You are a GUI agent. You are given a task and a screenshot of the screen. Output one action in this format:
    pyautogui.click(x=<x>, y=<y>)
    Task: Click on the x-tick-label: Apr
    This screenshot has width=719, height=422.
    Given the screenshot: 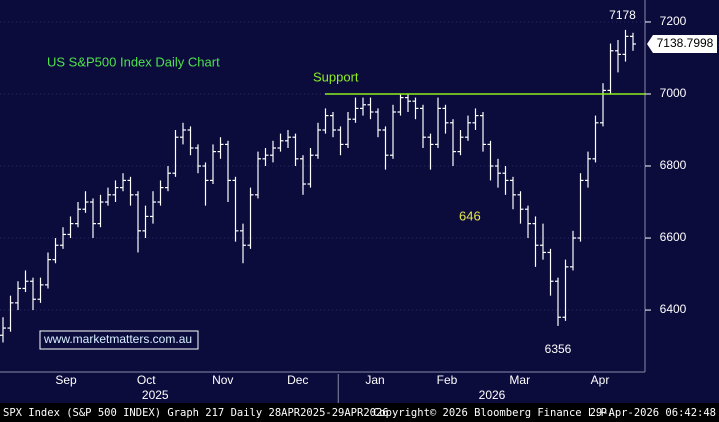 What is the action you would take?
    pyautogui.click(x=600, y=380)
    